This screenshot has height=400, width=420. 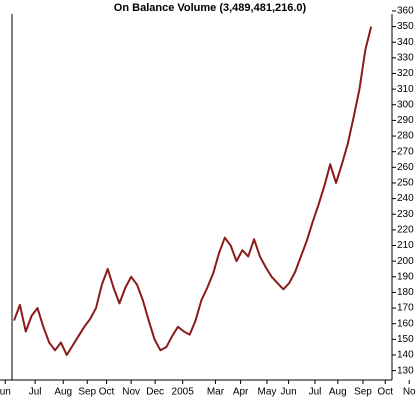 I want to click on y-tick-label: 260, so click(x=405, y=167).